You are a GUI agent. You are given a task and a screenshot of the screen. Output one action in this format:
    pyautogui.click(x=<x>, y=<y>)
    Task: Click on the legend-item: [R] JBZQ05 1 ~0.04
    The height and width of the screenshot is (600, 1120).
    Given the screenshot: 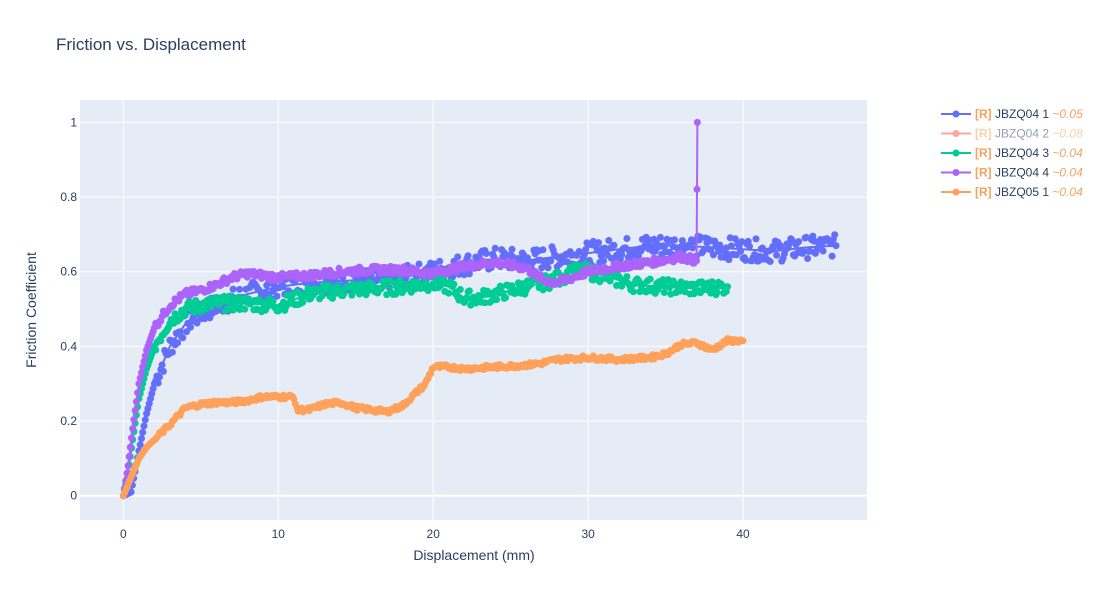 What is the action you would take?
    pyautogui.click(x=1012, y=192)
    